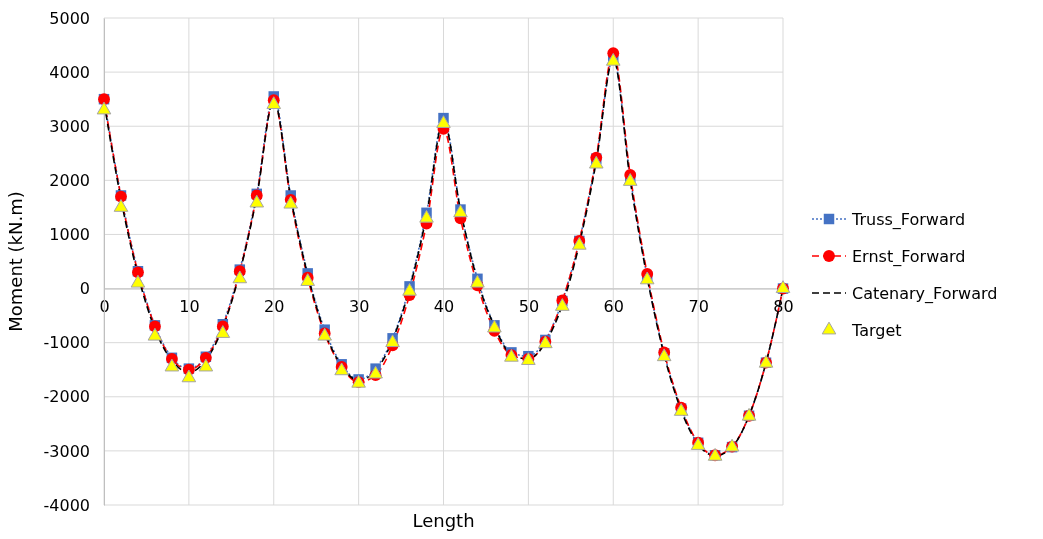  What do you see at coordinates (84, 289) in the screenshot?
I see `y-tick-label: 0` at bounding box center [84, 289].